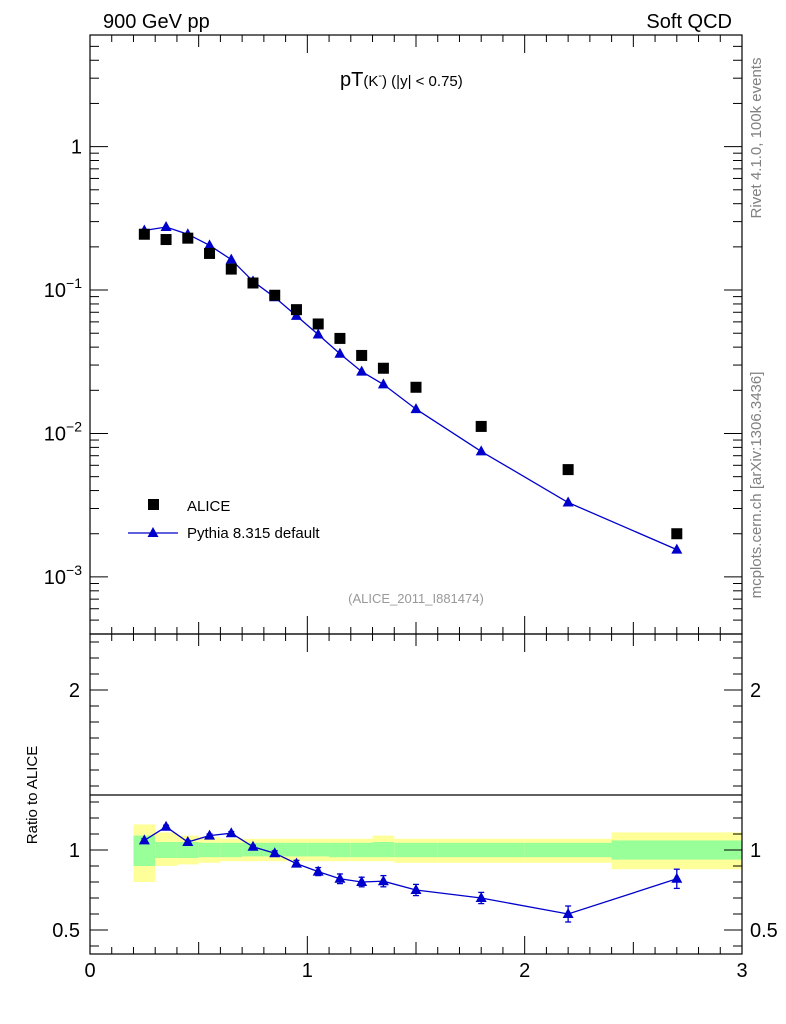 The image size is (786, 1024). Describe the element at coordinates (689, 22) in the screenshot. I see `header-right: Soft QCD` at that location.